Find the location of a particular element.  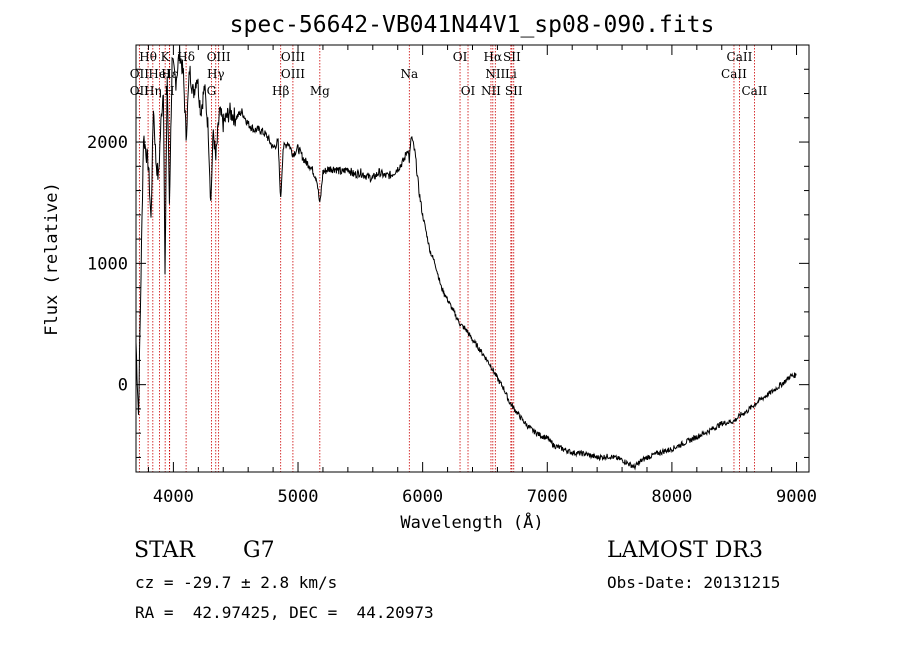

line-label: Hδ is located at coordinates (186, 57).